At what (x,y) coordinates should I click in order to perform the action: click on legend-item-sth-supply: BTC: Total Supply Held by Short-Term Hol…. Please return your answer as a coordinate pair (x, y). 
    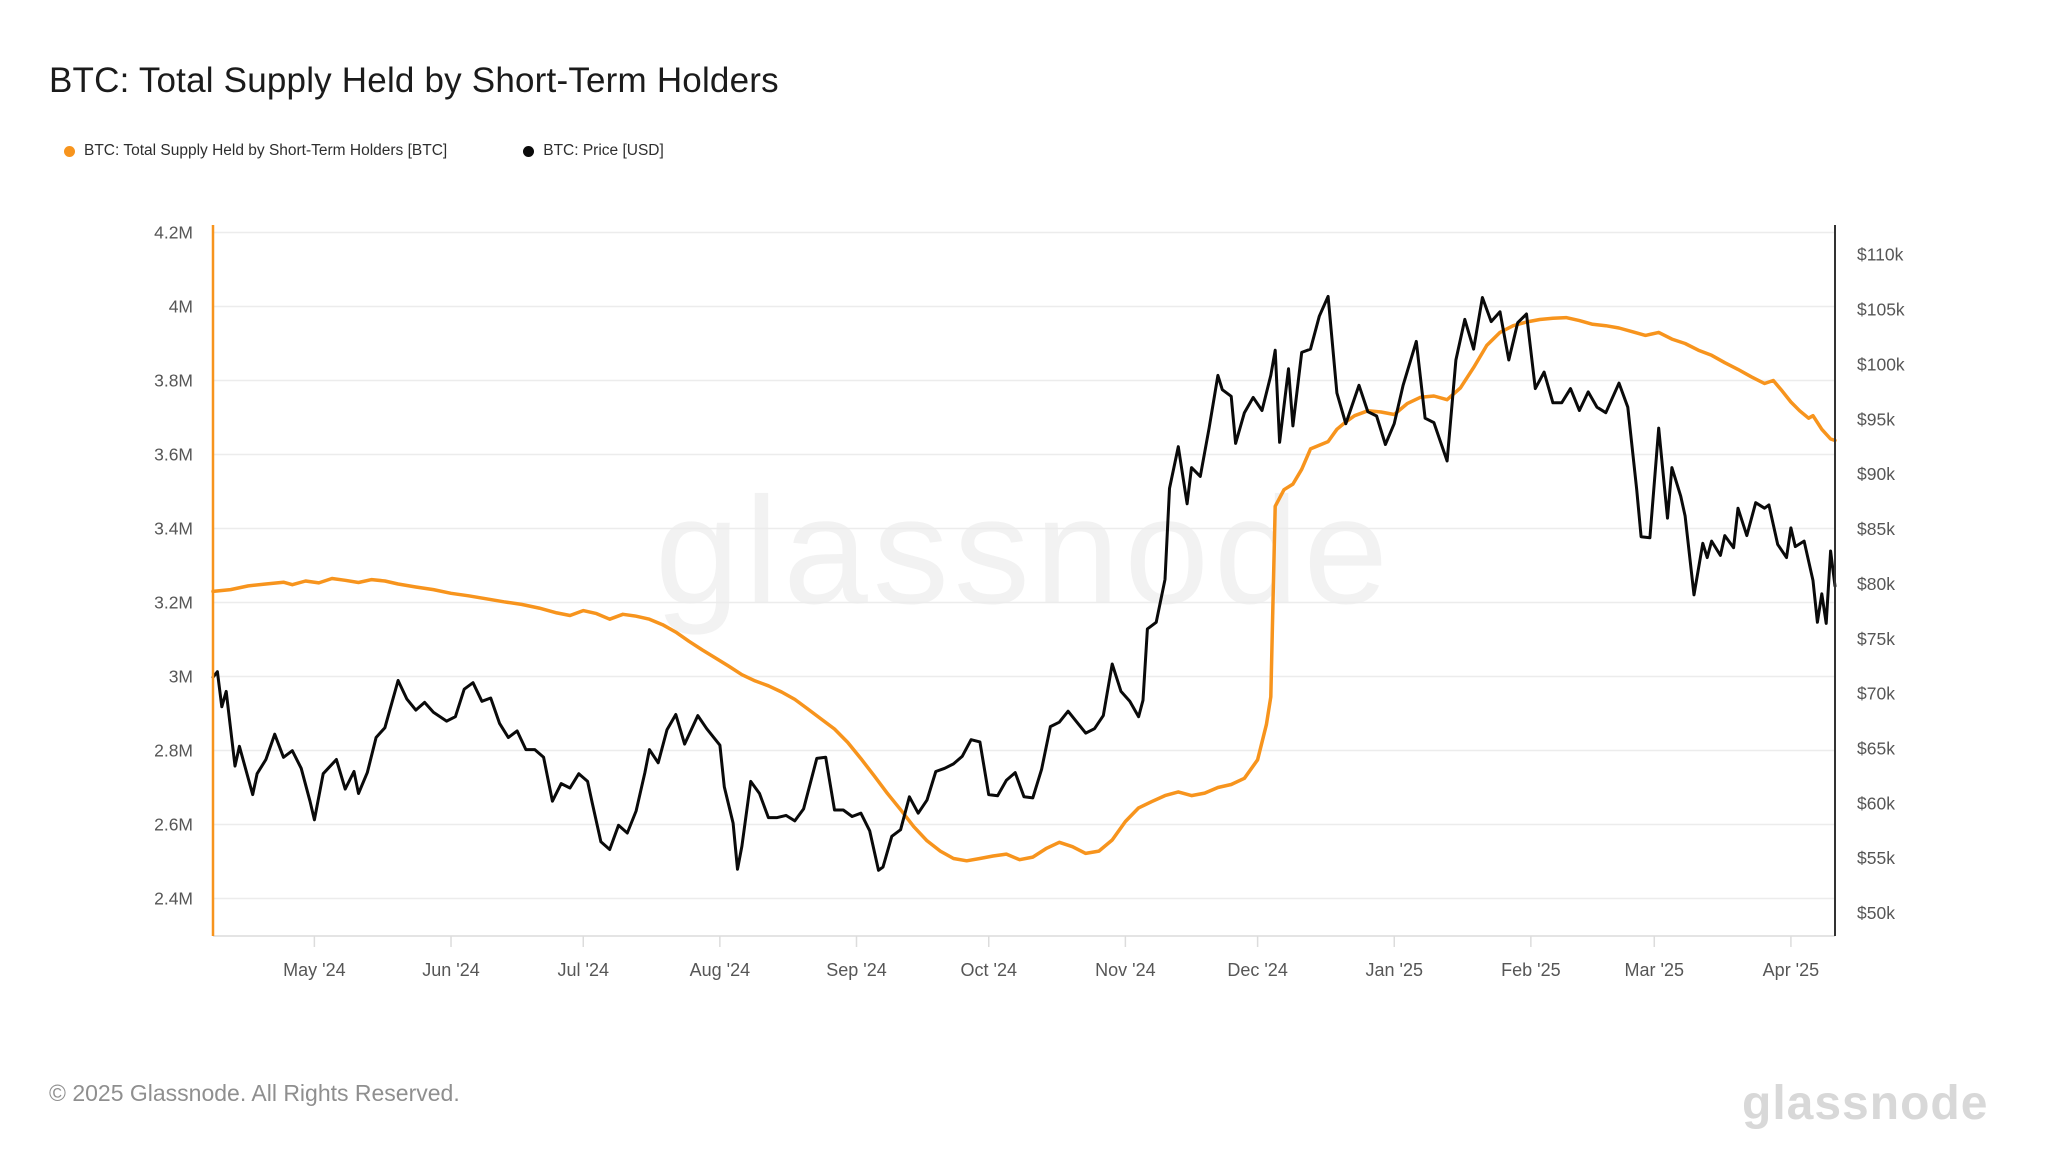
    Looking at the image, I should click on (255, 151).